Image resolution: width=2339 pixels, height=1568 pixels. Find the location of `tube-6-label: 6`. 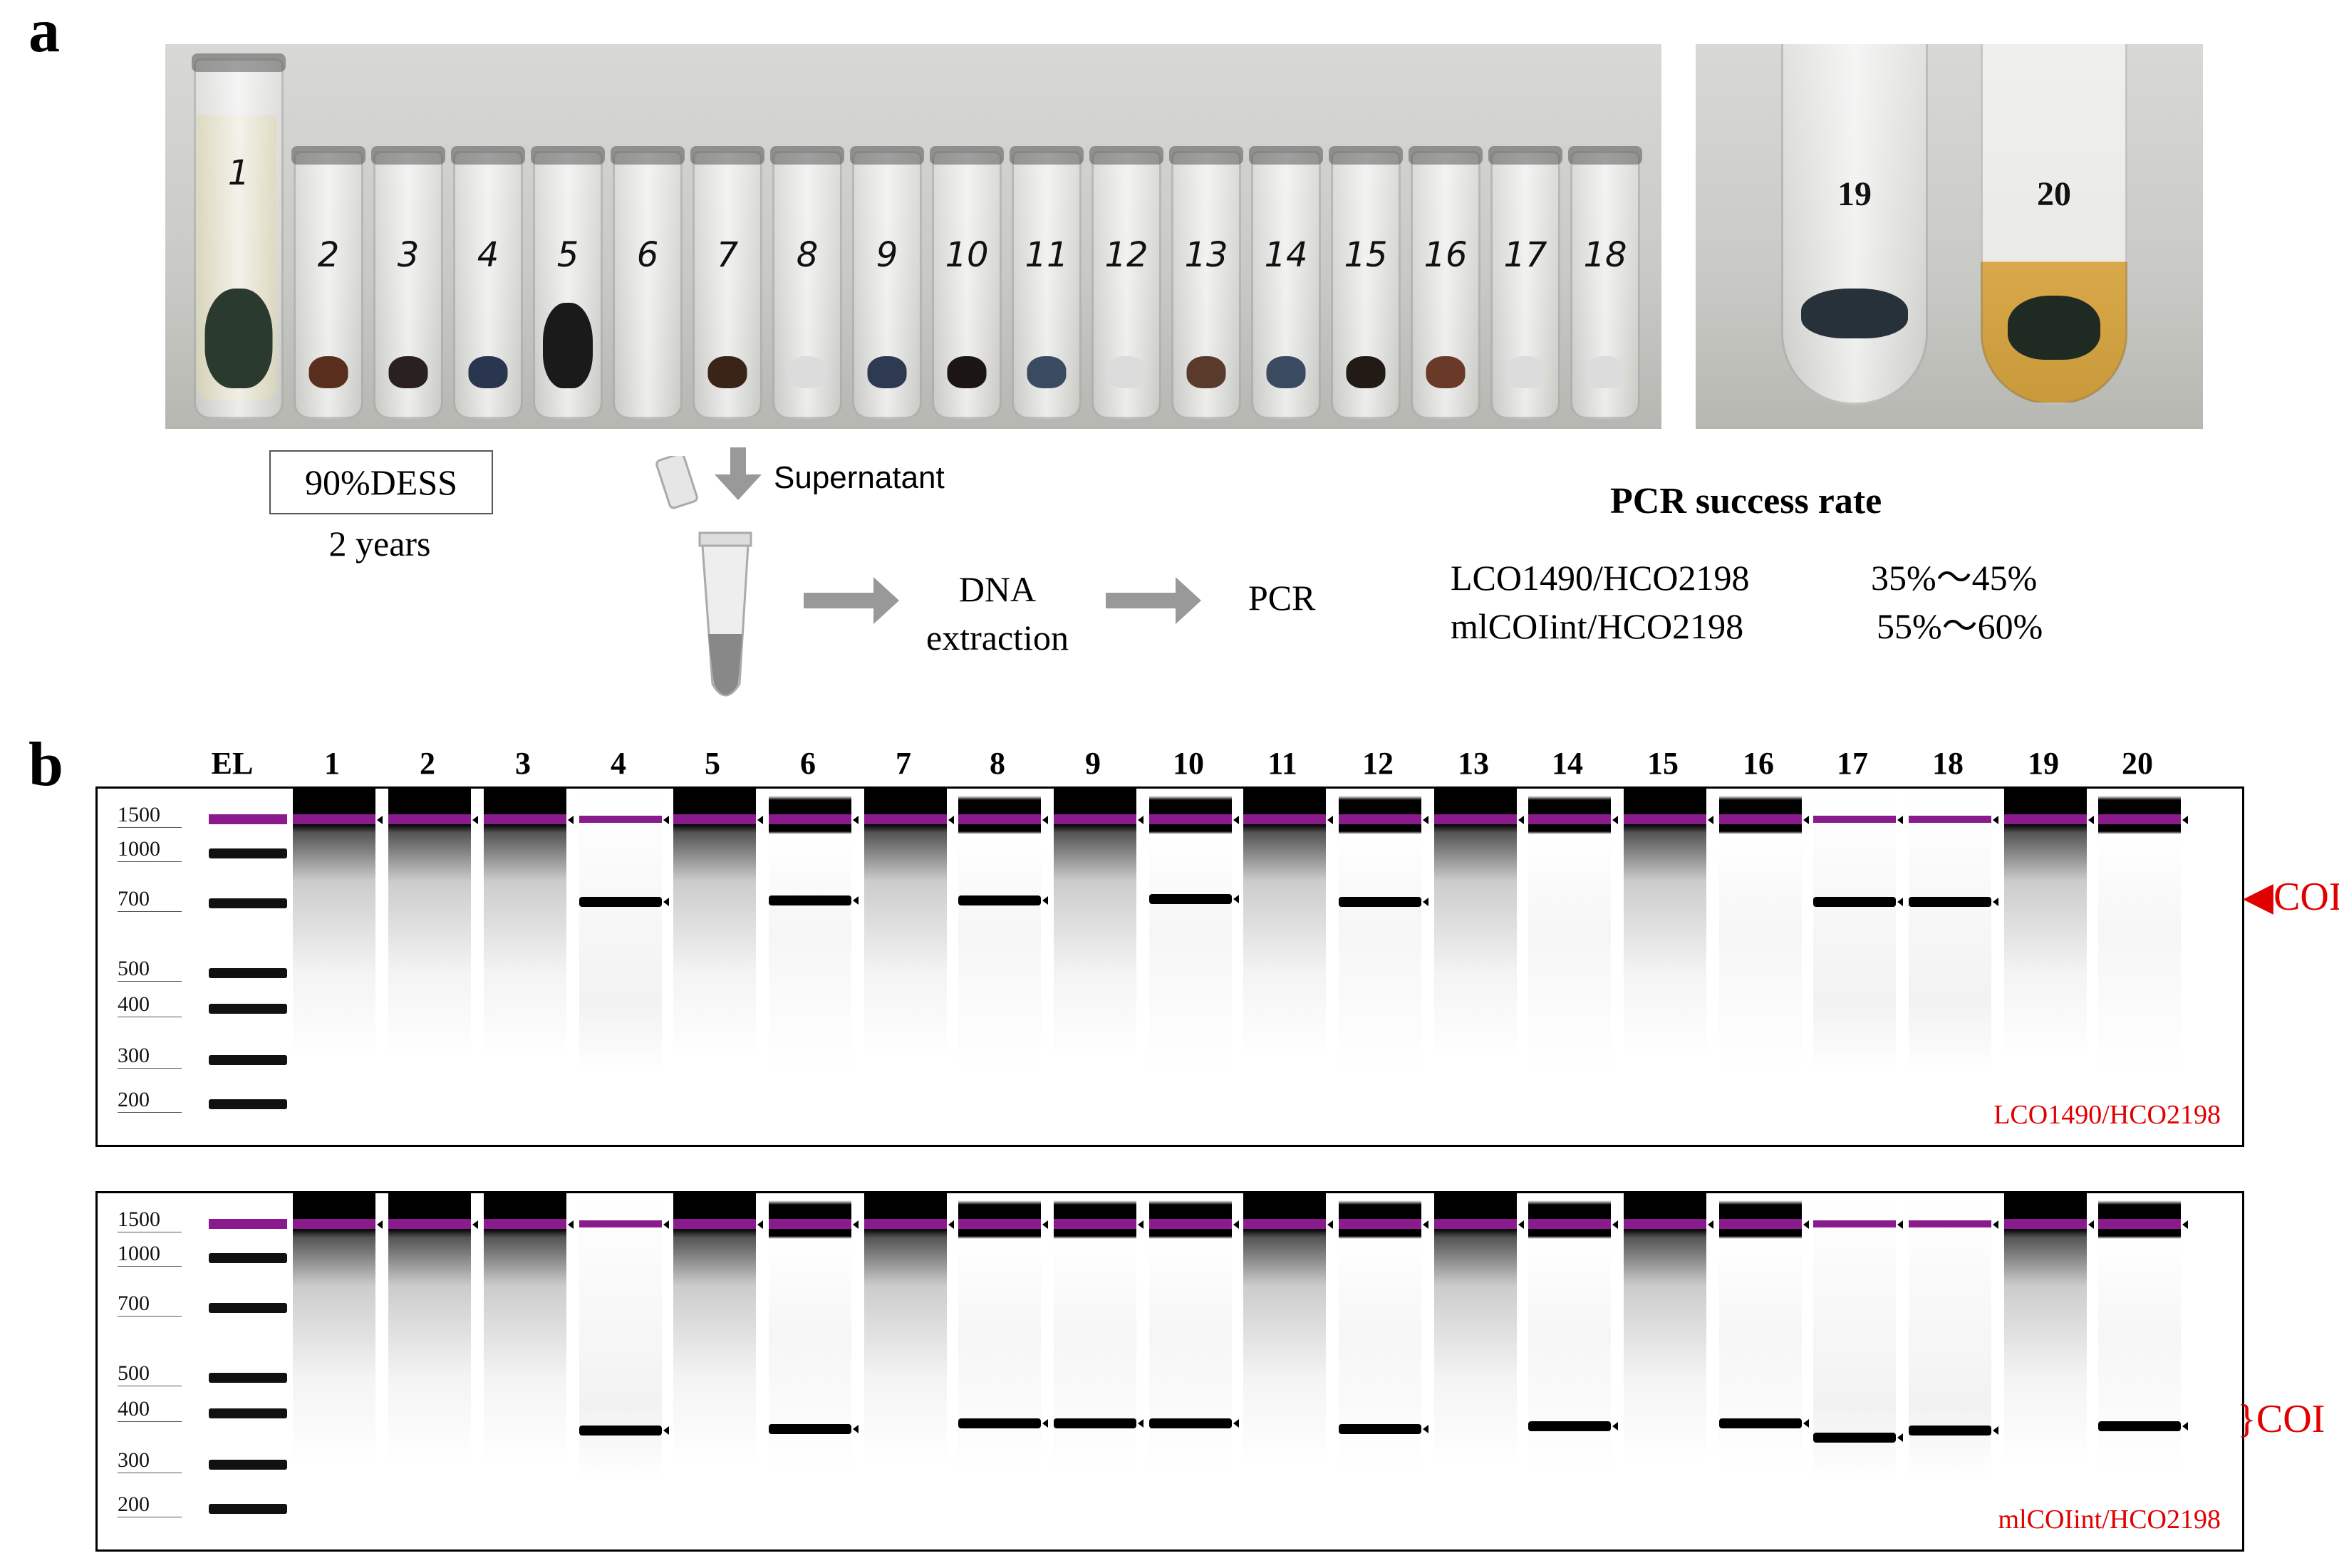

tube-6-label: 6 is located at coordinates (647, 255).